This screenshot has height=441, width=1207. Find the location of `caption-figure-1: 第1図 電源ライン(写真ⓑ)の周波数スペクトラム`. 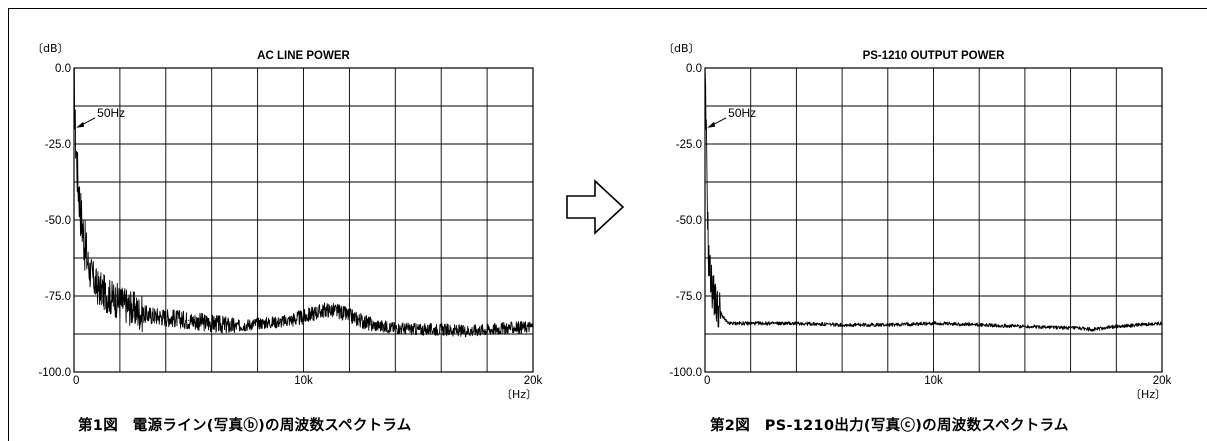

caption-figure-1: 第1図 電源ライン(写真ⓑ)の周波数スペクトラム is located at coordinates (245, 424).